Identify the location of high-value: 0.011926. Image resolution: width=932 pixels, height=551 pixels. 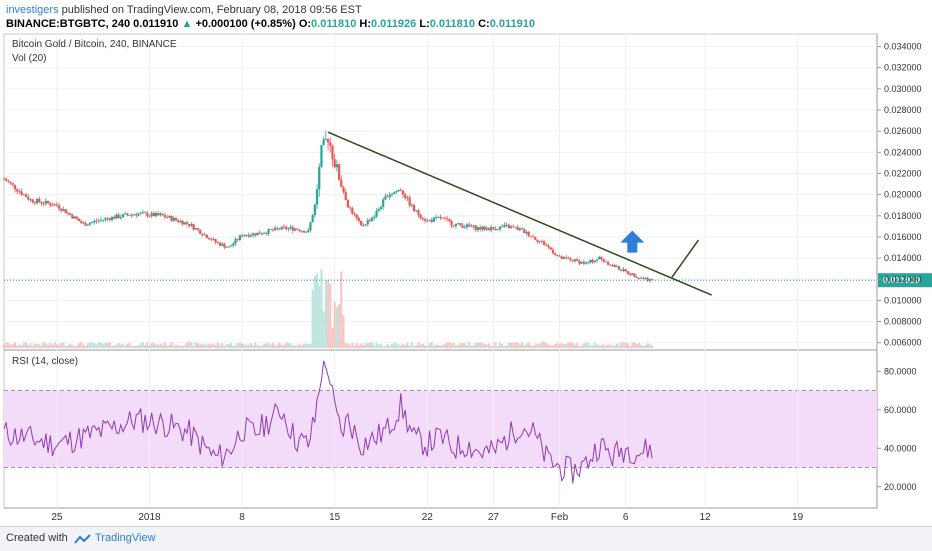
(394, 24).